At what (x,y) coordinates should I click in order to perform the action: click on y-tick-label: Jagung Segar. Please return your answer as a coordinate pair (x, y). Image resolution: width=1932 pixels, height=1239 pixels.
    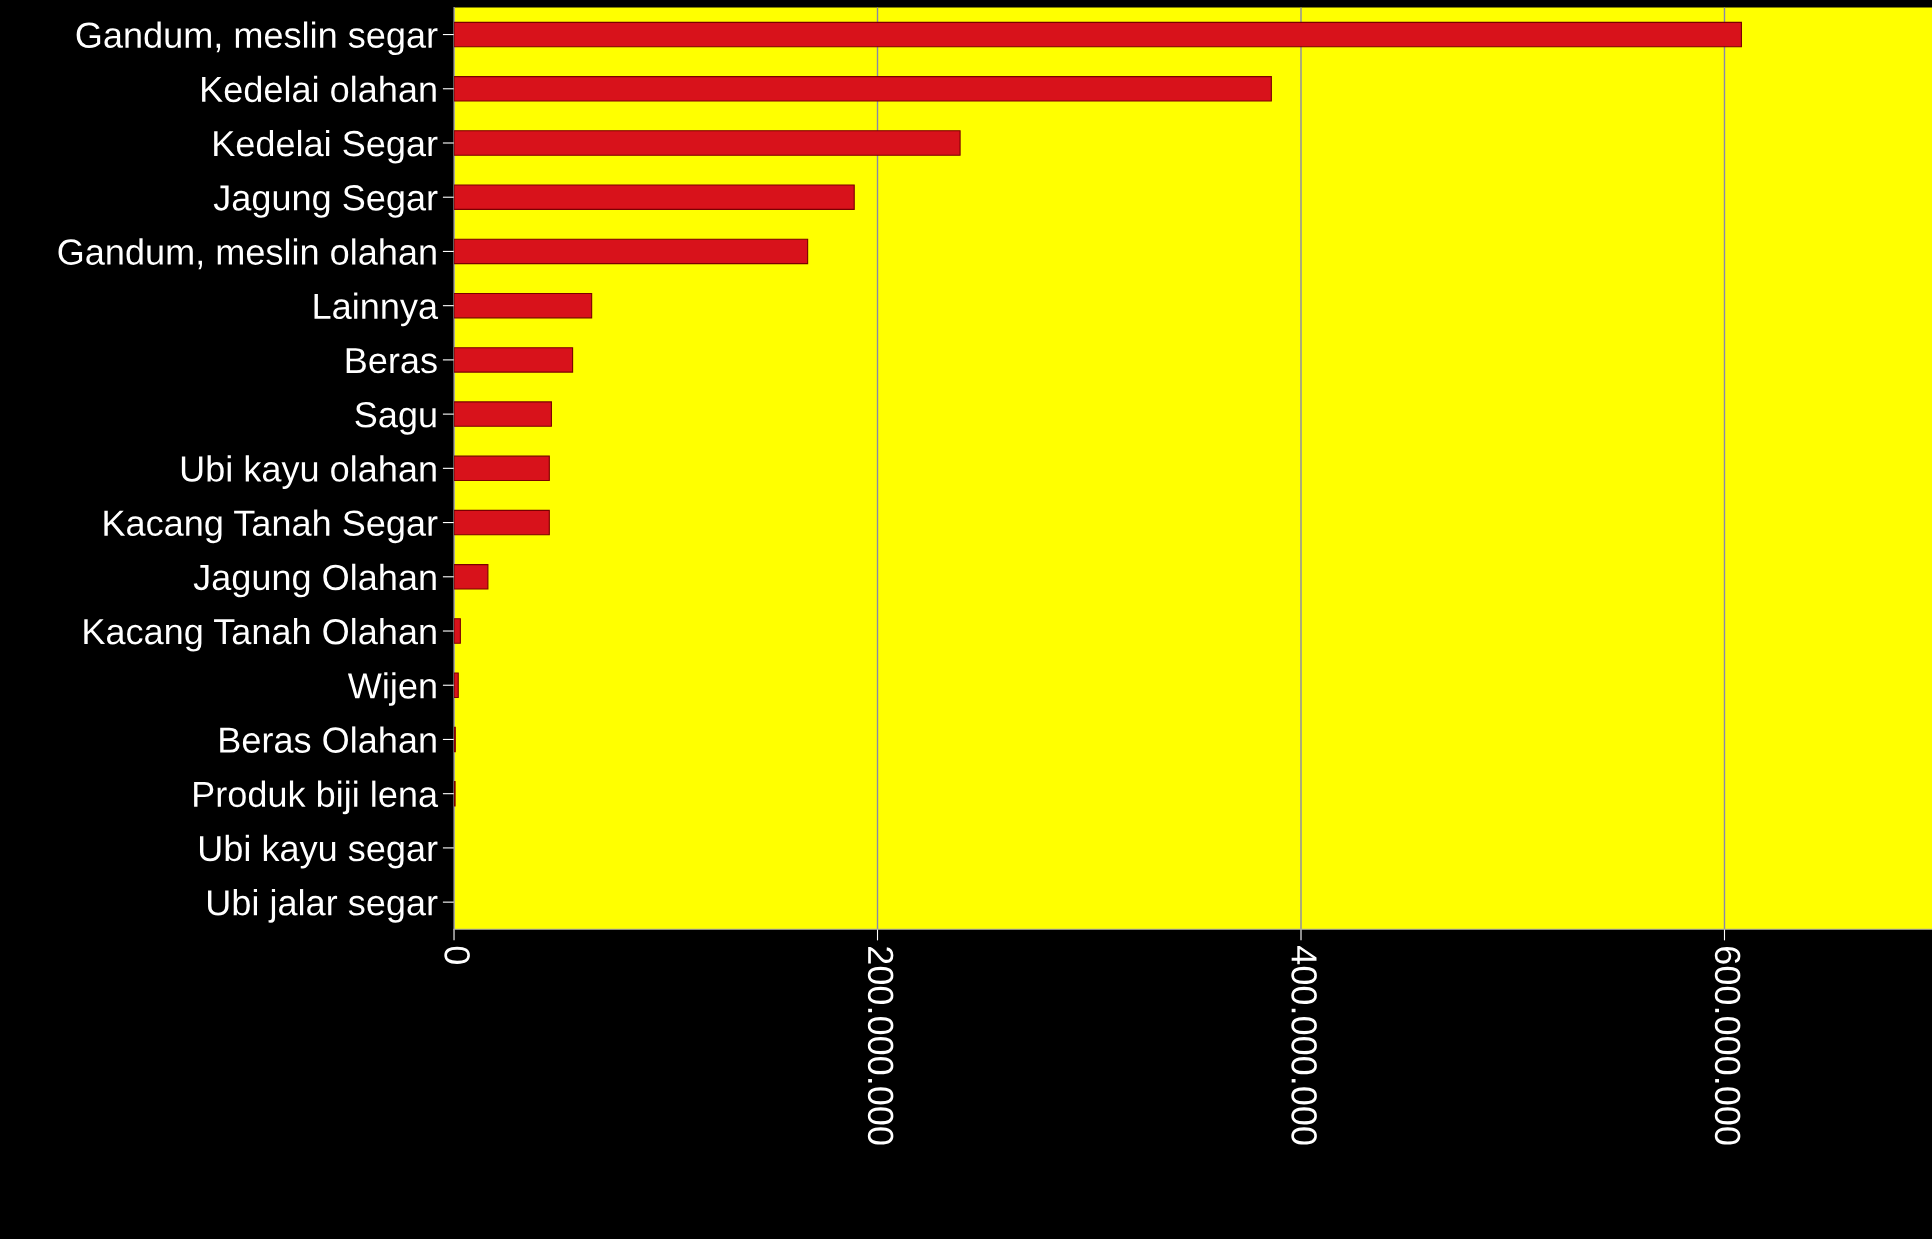
    Looking at the image, I should click on (325, 201).